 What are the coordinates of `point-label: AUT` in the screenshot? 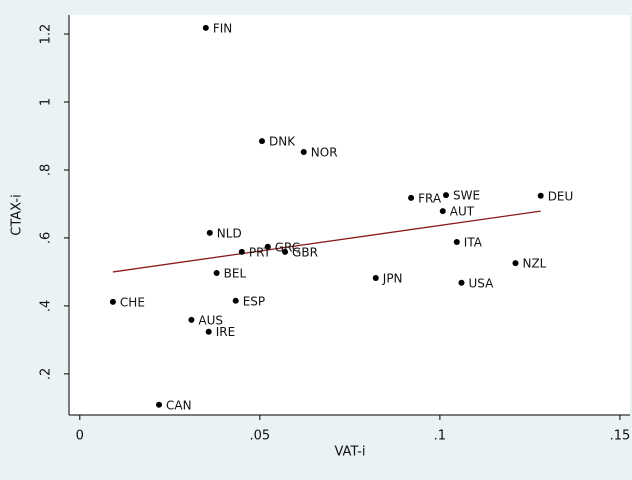 It's located at (462, 212).